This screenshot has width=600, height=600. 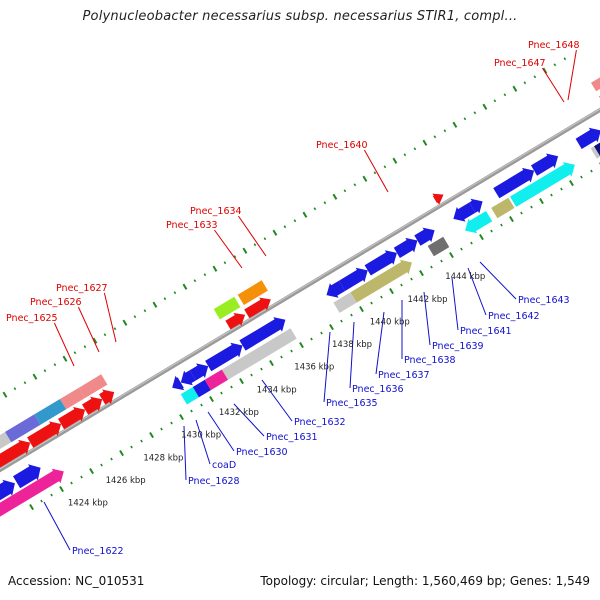 What do you see at coordinates (352, 345) in the screenshot?
I see `scale-label: 1438 kbp` at bounding box center [352, 345].